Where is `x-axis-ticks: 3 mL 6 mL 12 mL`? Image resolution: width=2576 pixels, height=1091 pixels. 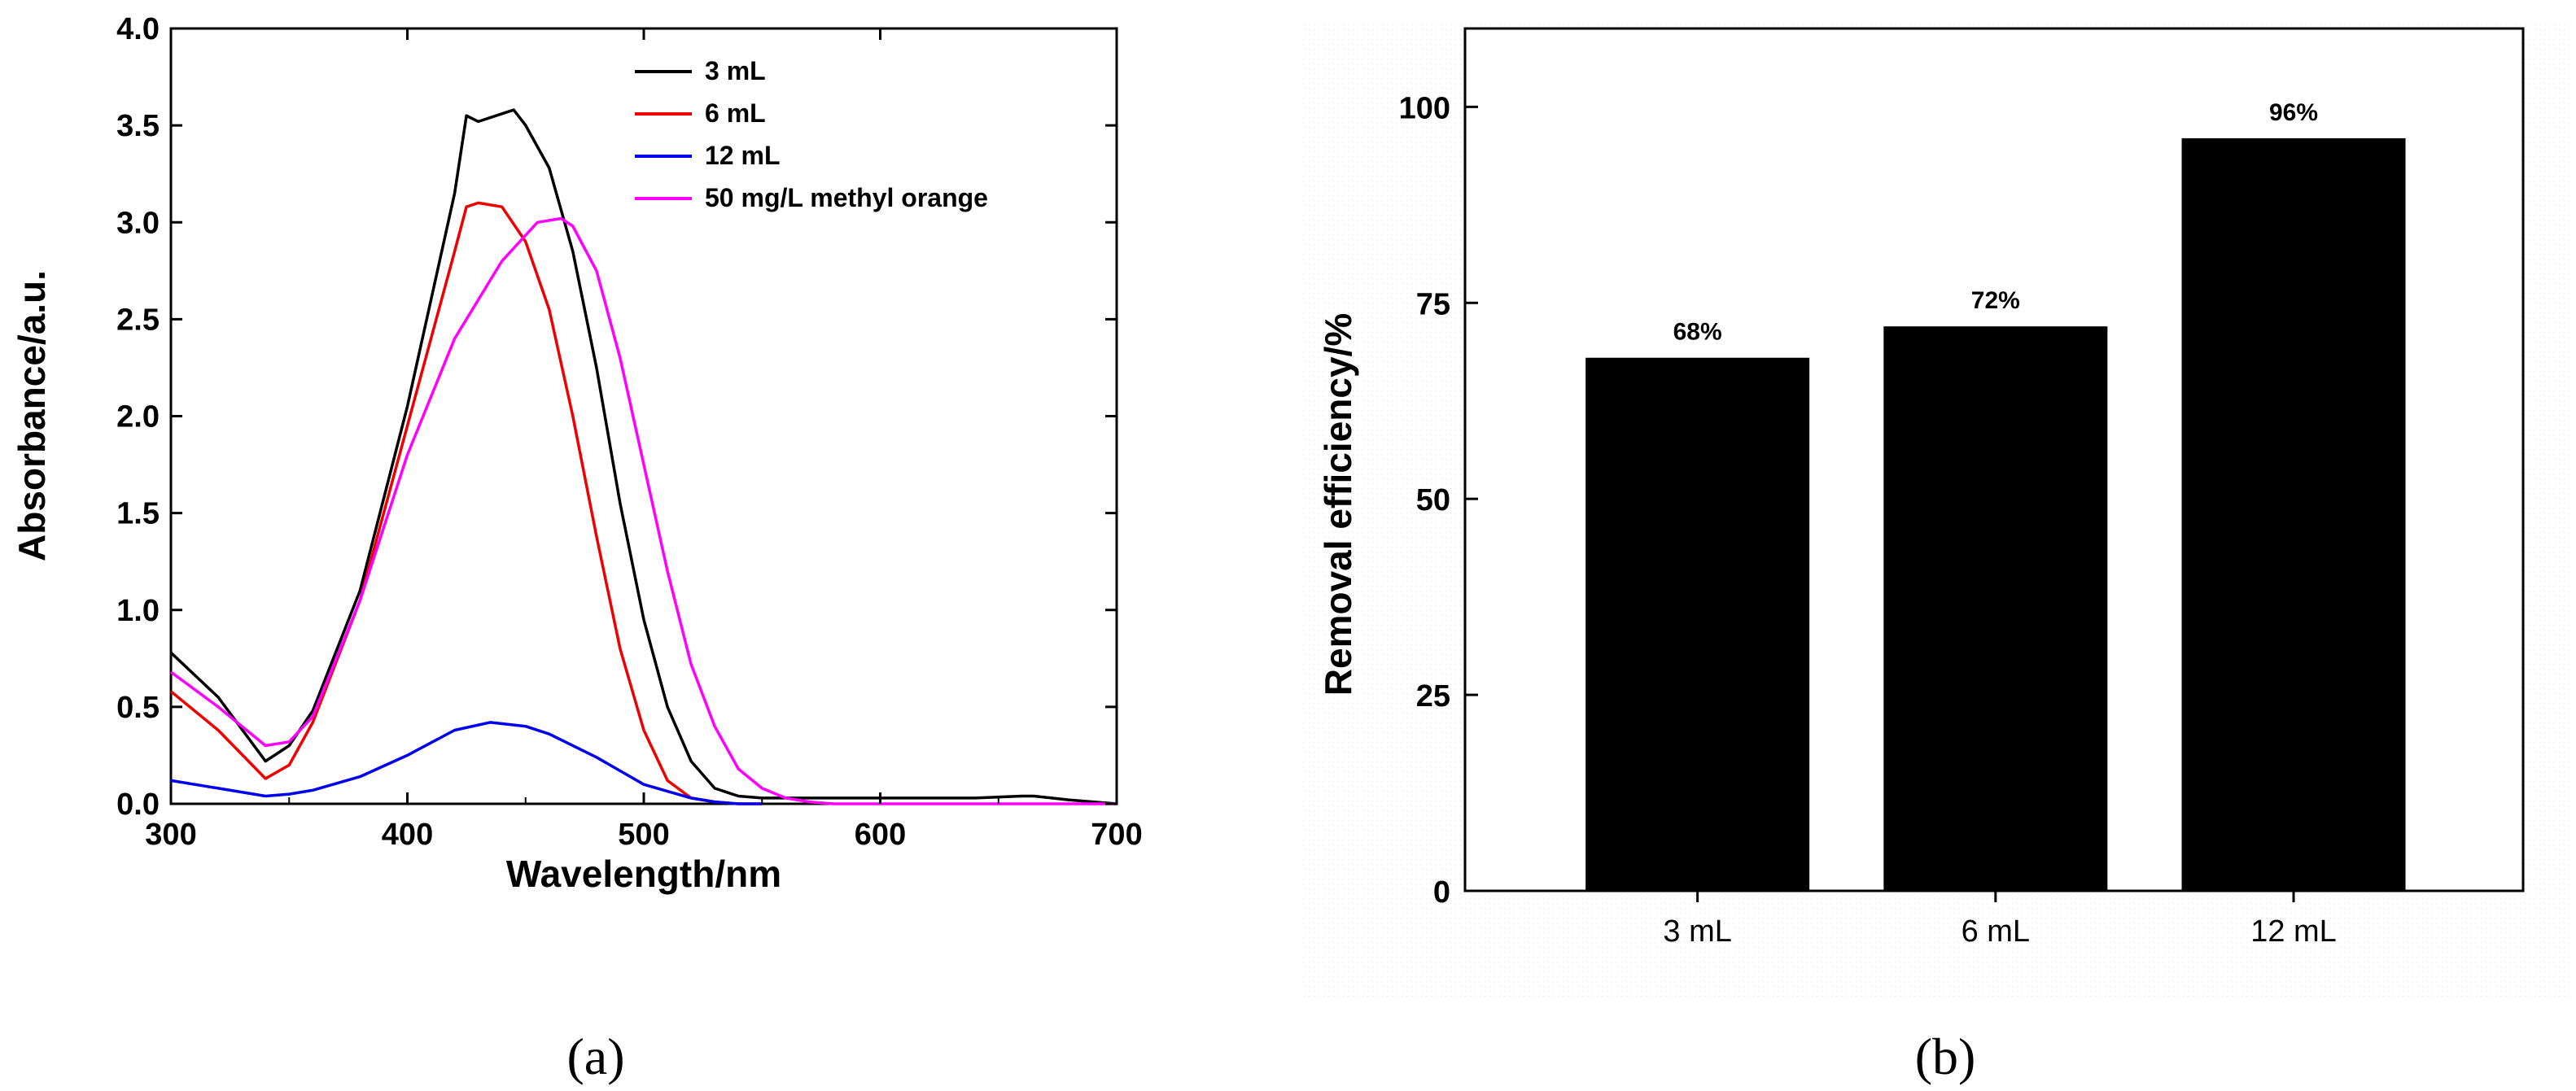
x-axis-ticks: 3 mL 6 mL 12 mL is located at coordinates (2000, 920).